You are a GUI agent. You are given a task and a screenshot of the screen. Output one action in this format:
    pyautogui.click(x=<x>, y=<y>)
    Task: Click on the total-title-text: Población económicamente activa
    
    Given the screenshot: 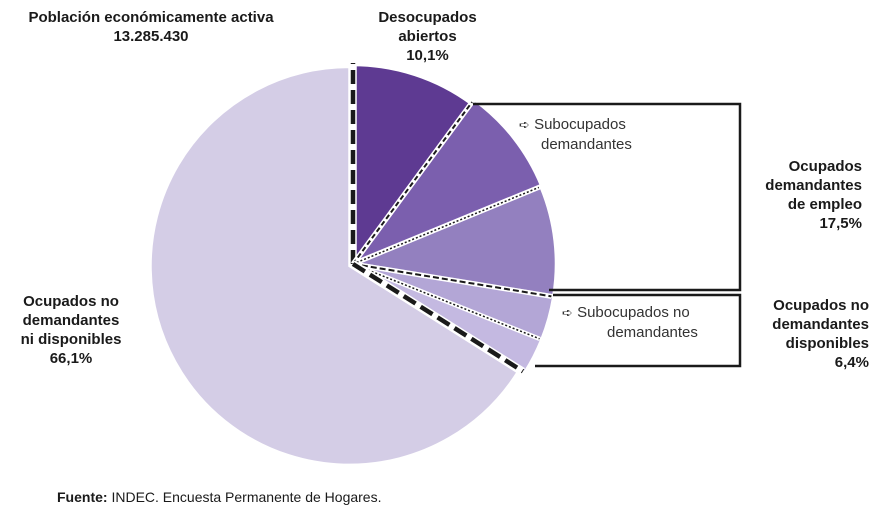 What is the action you would take?
    pyautogui.click(x=151, y=17)
    